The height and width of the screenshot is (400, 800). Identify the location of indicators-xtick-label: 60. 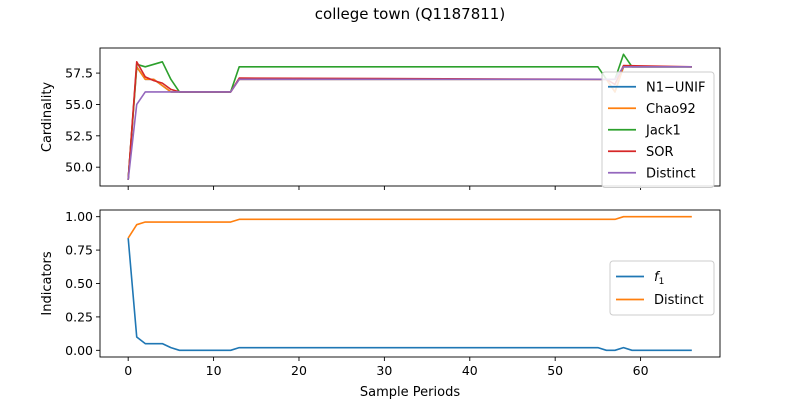
(641, 370).